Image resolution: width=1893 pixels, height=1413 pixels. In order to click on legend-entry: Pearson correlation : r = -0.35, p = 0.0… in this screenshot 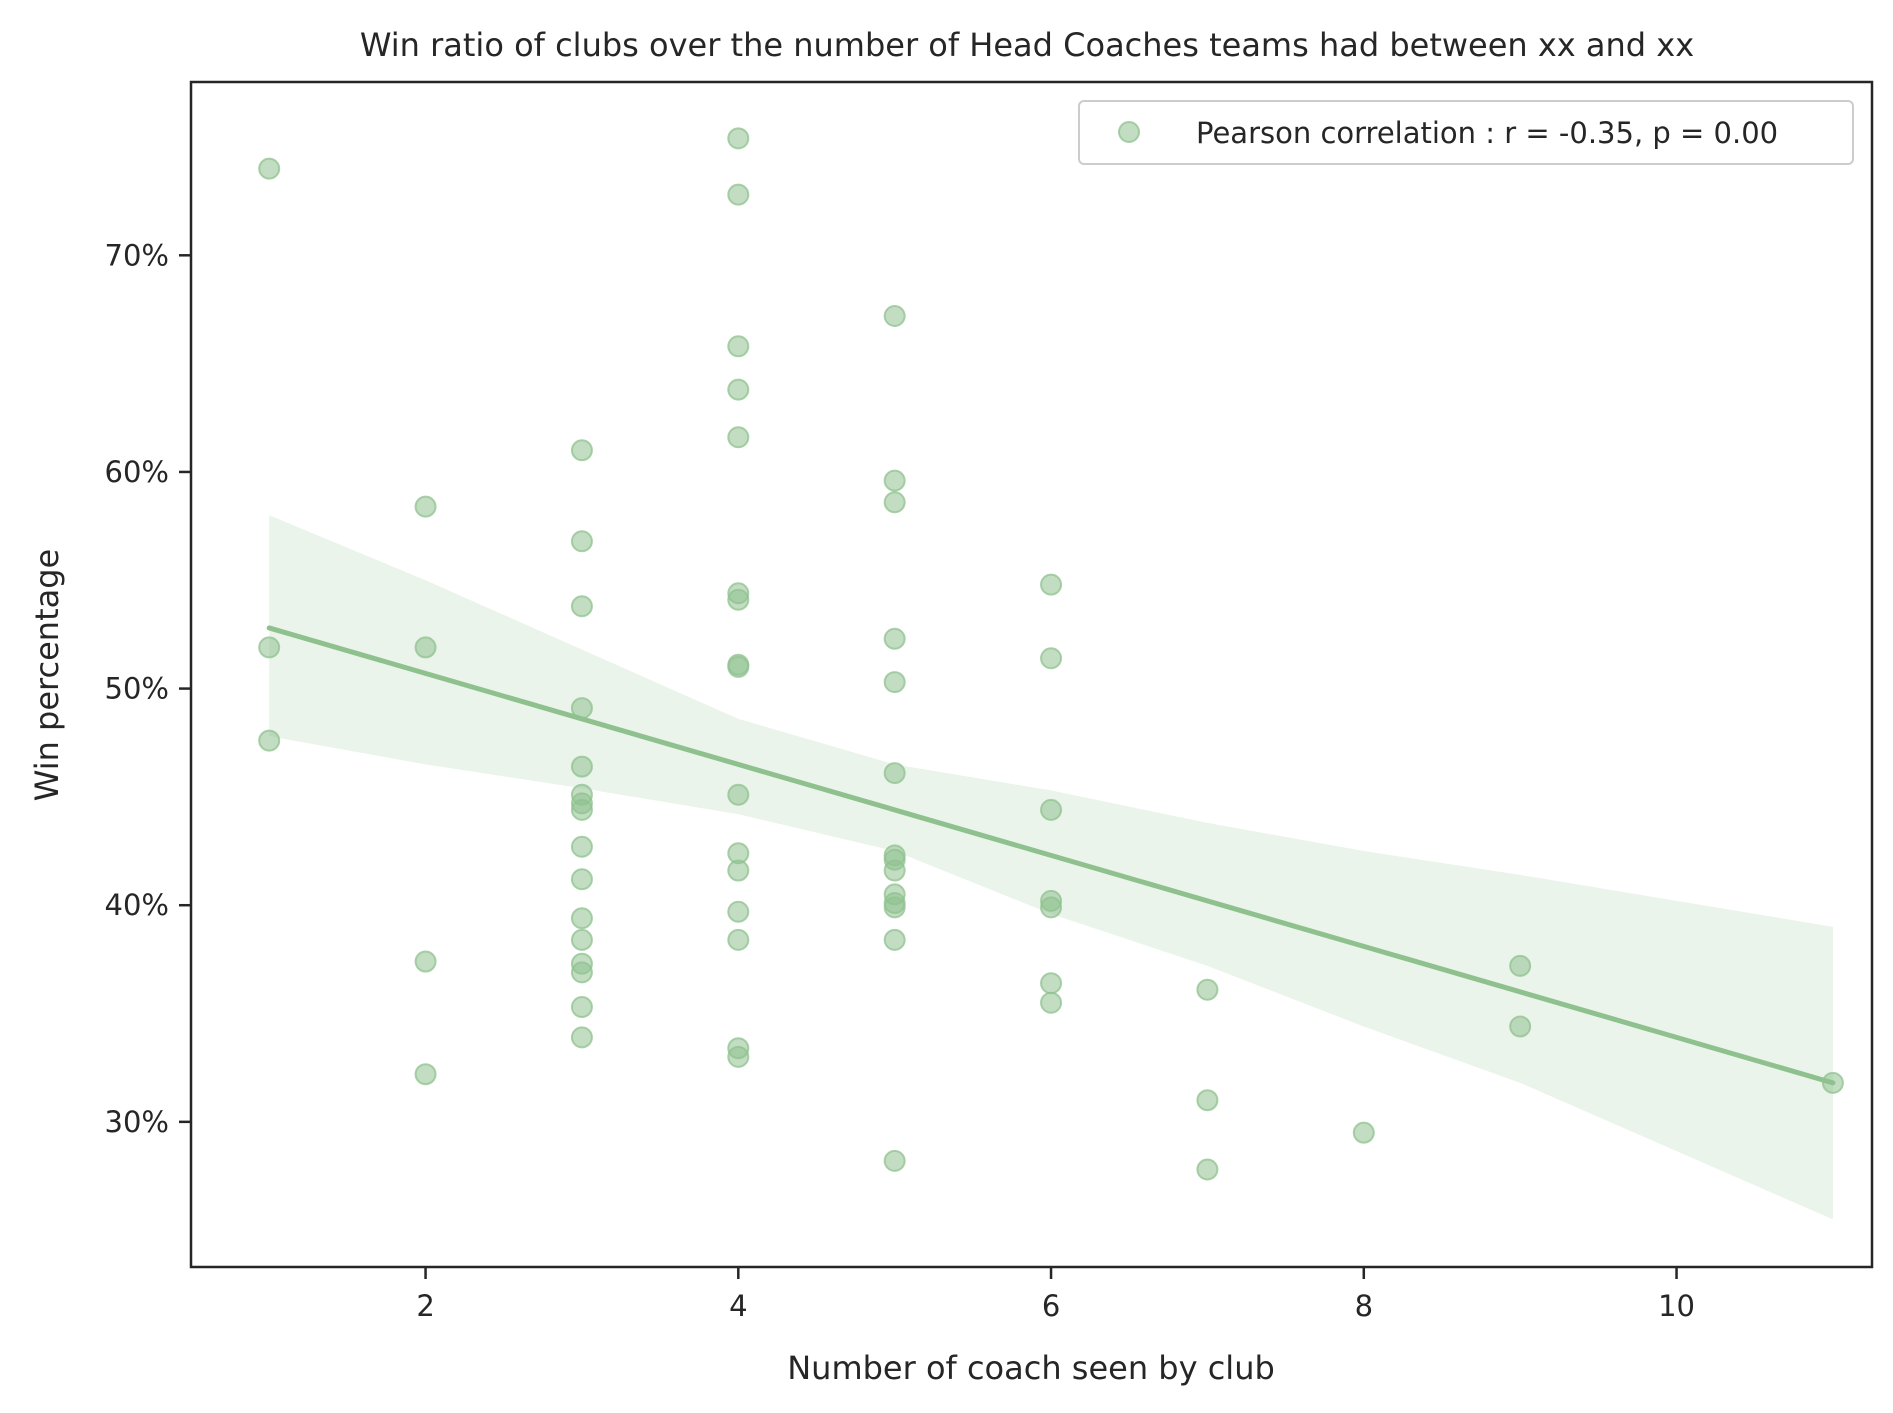, I will do `click(1487, 133)`.